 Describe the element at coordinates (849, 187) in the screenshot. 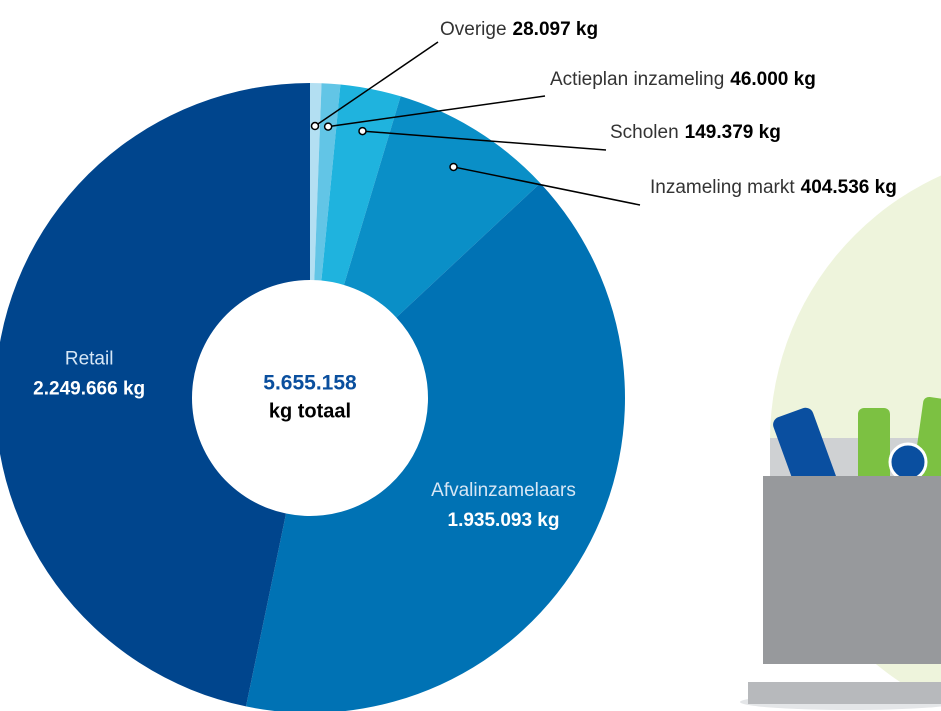

I see `value-label: 404.536 kg` at that location.